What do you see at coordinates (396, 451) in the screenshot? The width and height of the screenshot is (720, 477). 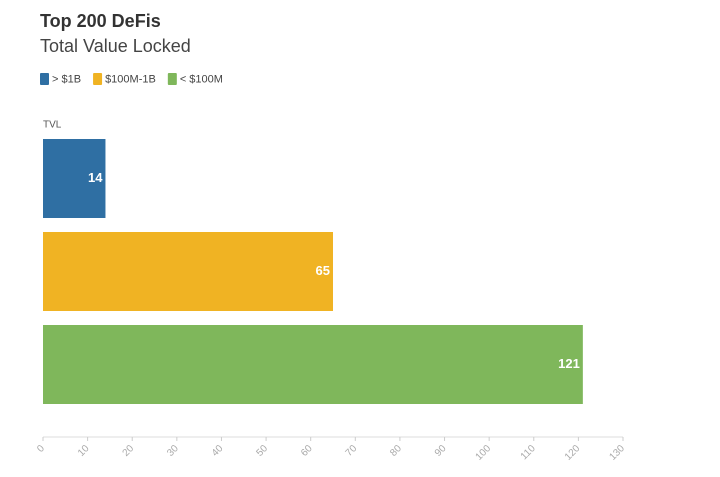 I see `x-tick-label: 80` at bounding box center [396, 451].